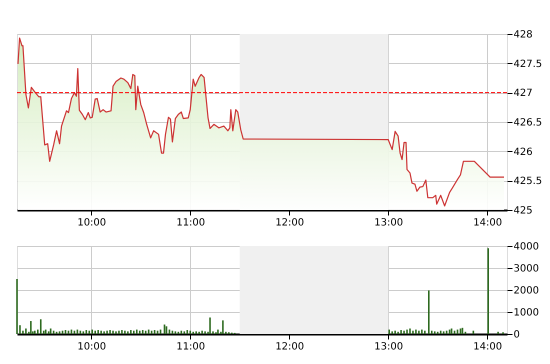  Describe the element at coordinates (523, 211) in the screenshot. I see `y-tick-label: 425` at that location.